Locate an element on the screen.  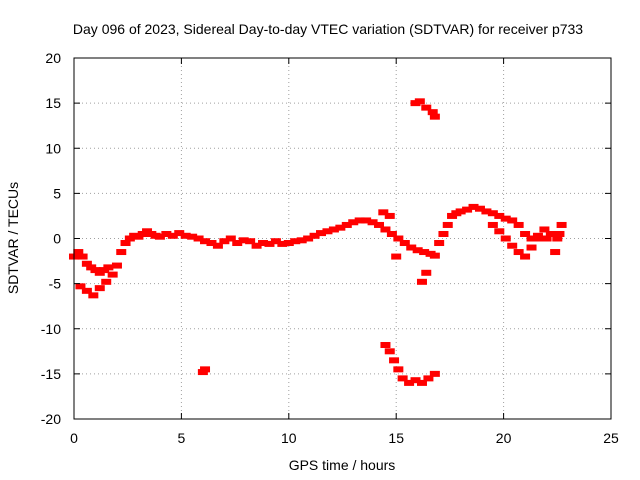
y-tick-label: 5 is located at coordinates (57, 193).